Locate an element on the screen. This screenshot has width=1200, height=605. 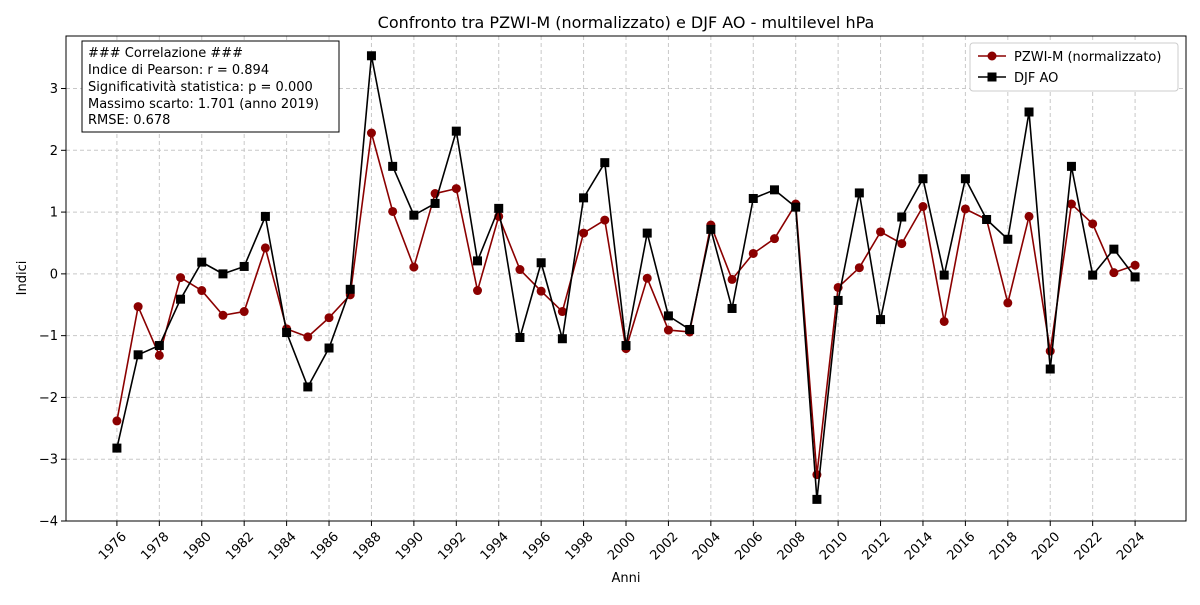
stats-line-max-gap: Massimo scarto: 1.701 (anno 2019) is located at coordinates (203, 104).